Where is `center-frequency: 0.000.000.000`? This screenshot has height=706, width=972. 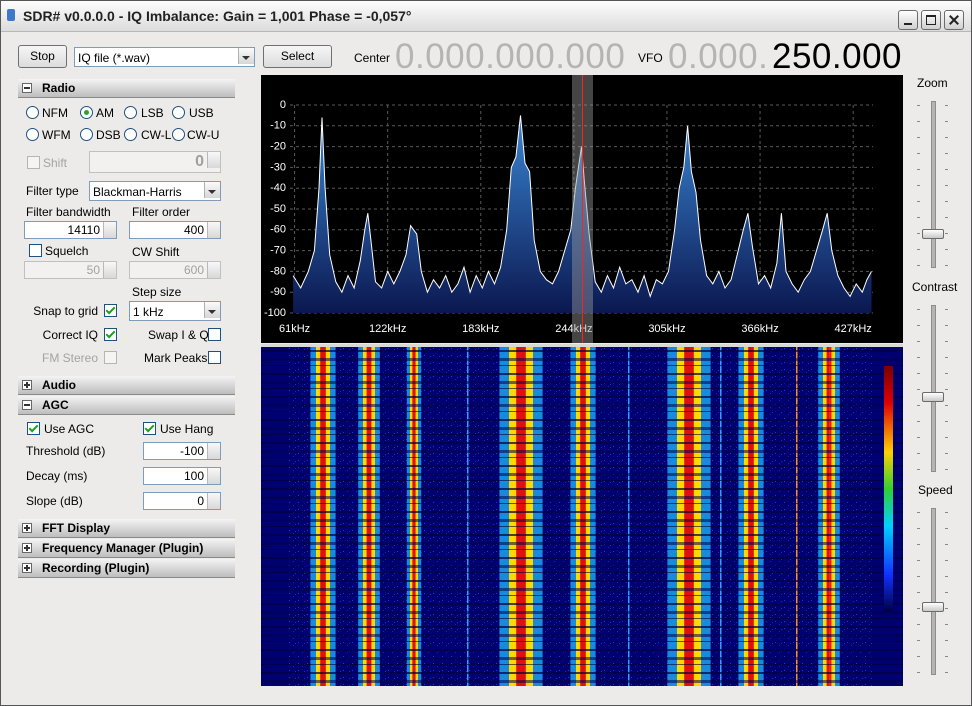
center-frequency: 0.000.000.000 is located at coordinates (510, 56).